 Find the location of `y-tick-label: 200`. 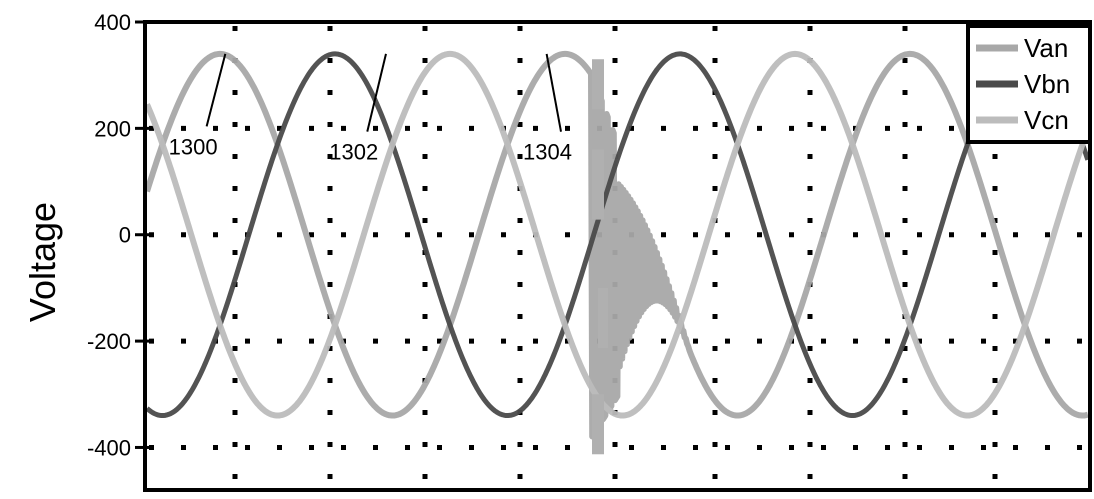

y-tick-label: 200 is located at coordinates (112, 128).